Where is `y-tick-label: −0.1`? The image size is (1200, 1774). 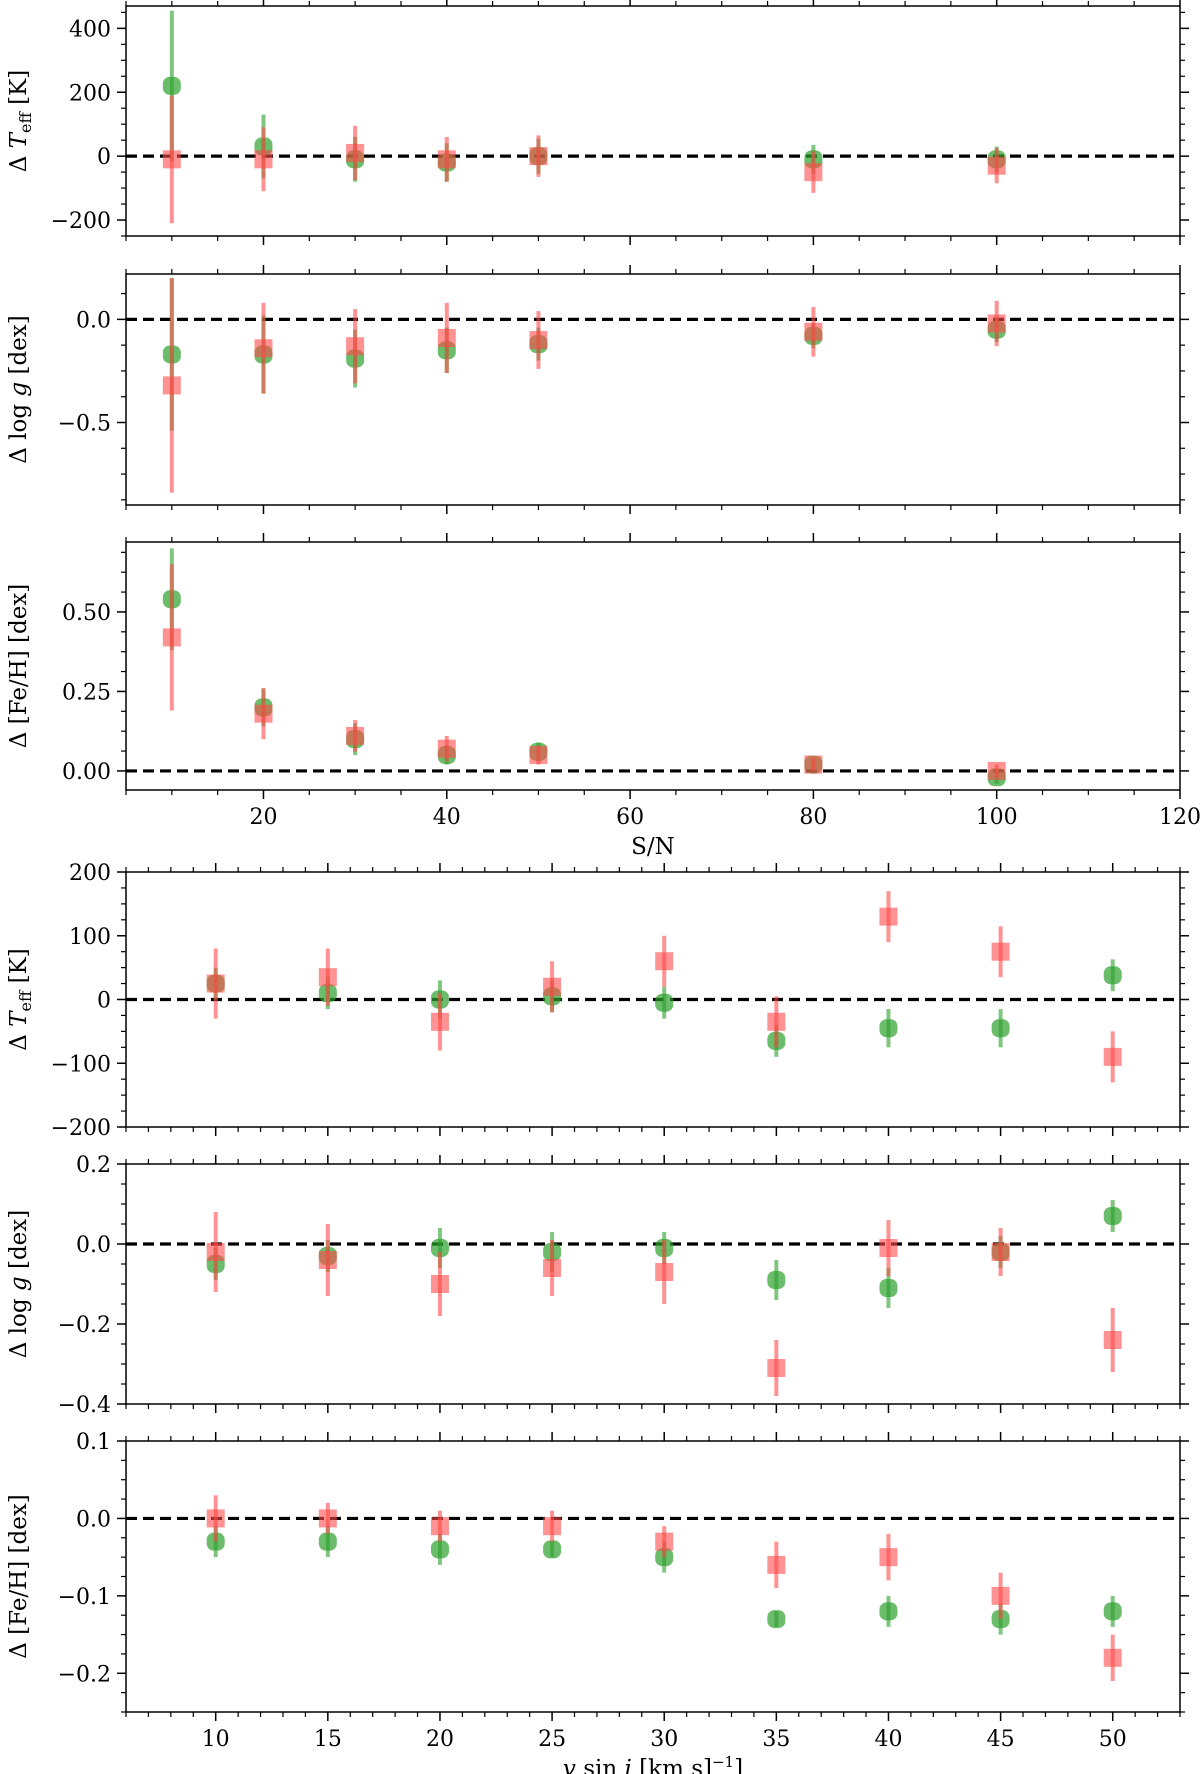
y-tick-label: −0.1 is located at coordinates (84, 1597).